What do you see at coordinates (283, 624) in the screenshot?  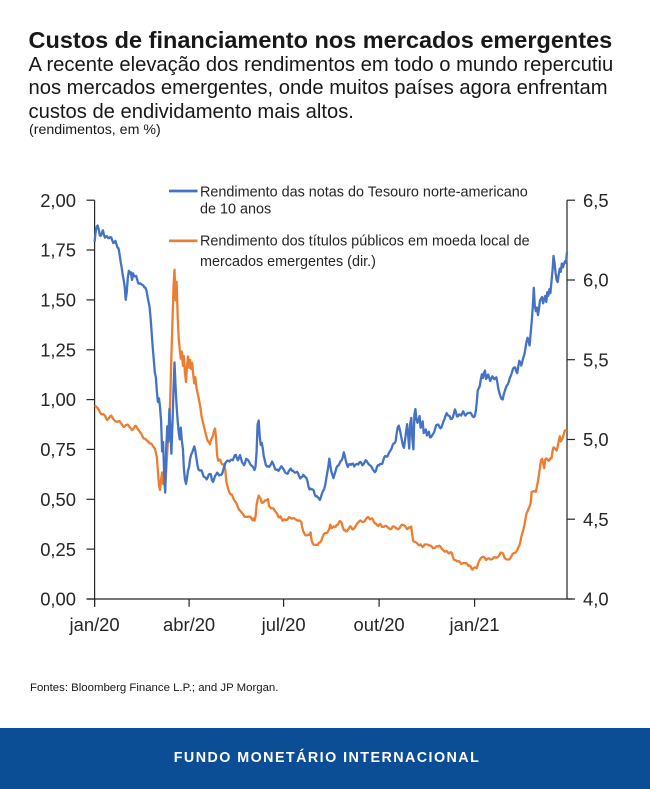 I see `svg-text: jul/20` at bounding box center [283, 624].